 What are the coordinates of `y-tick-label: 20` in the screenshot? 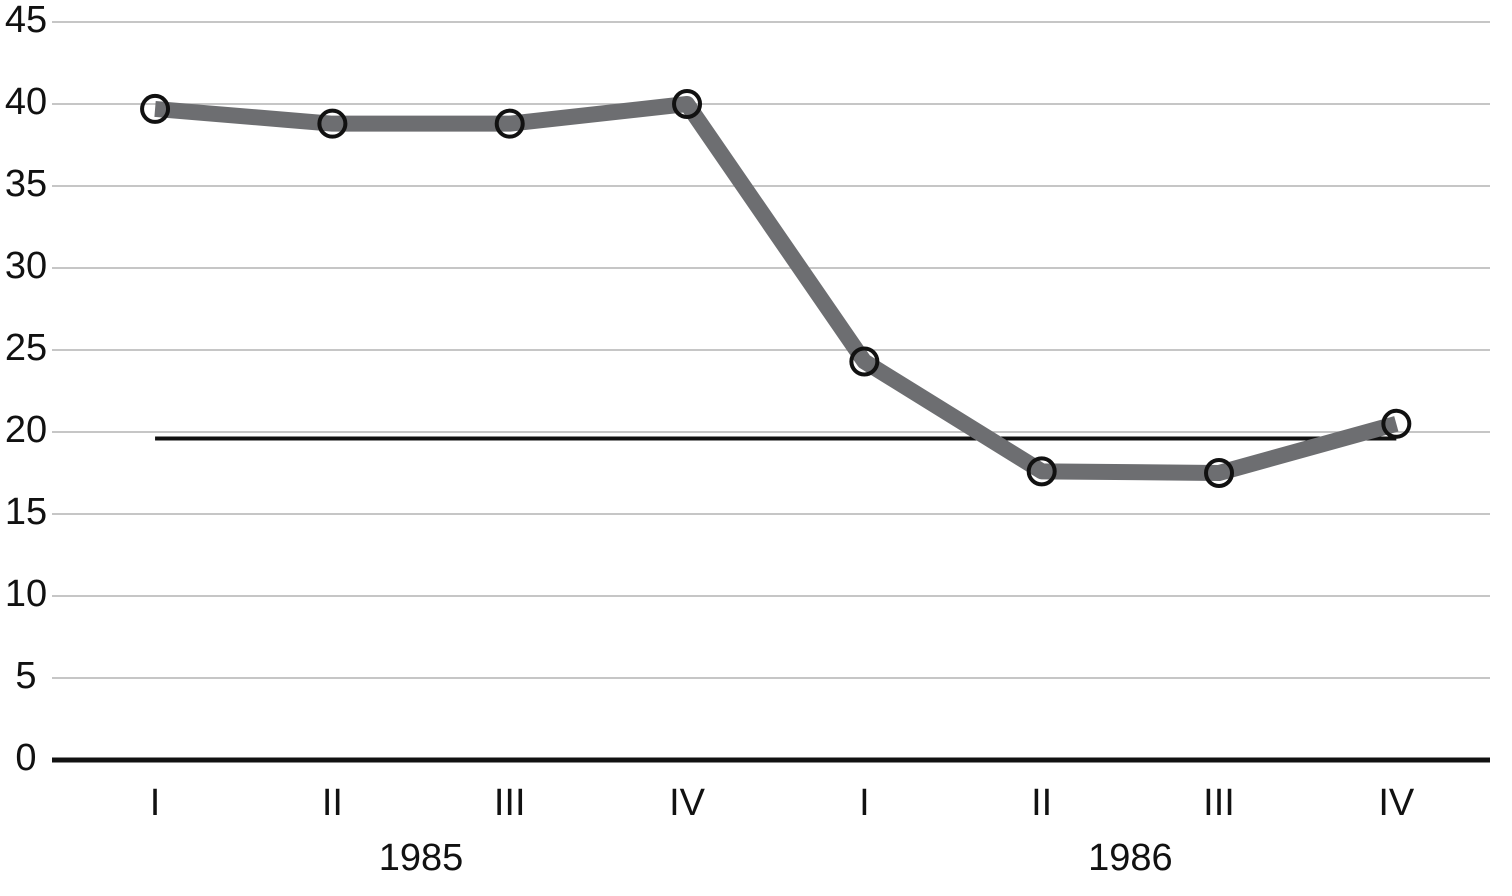 It's located at (26, 430).